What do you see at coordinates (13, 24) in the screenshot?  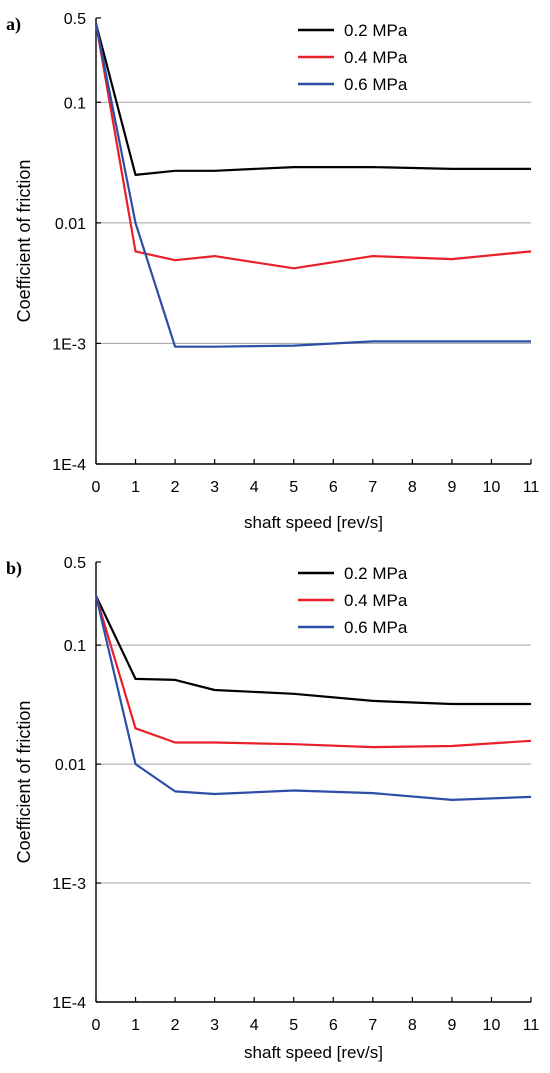 I see `panel-label: a)` at bounding box center [13, 24].